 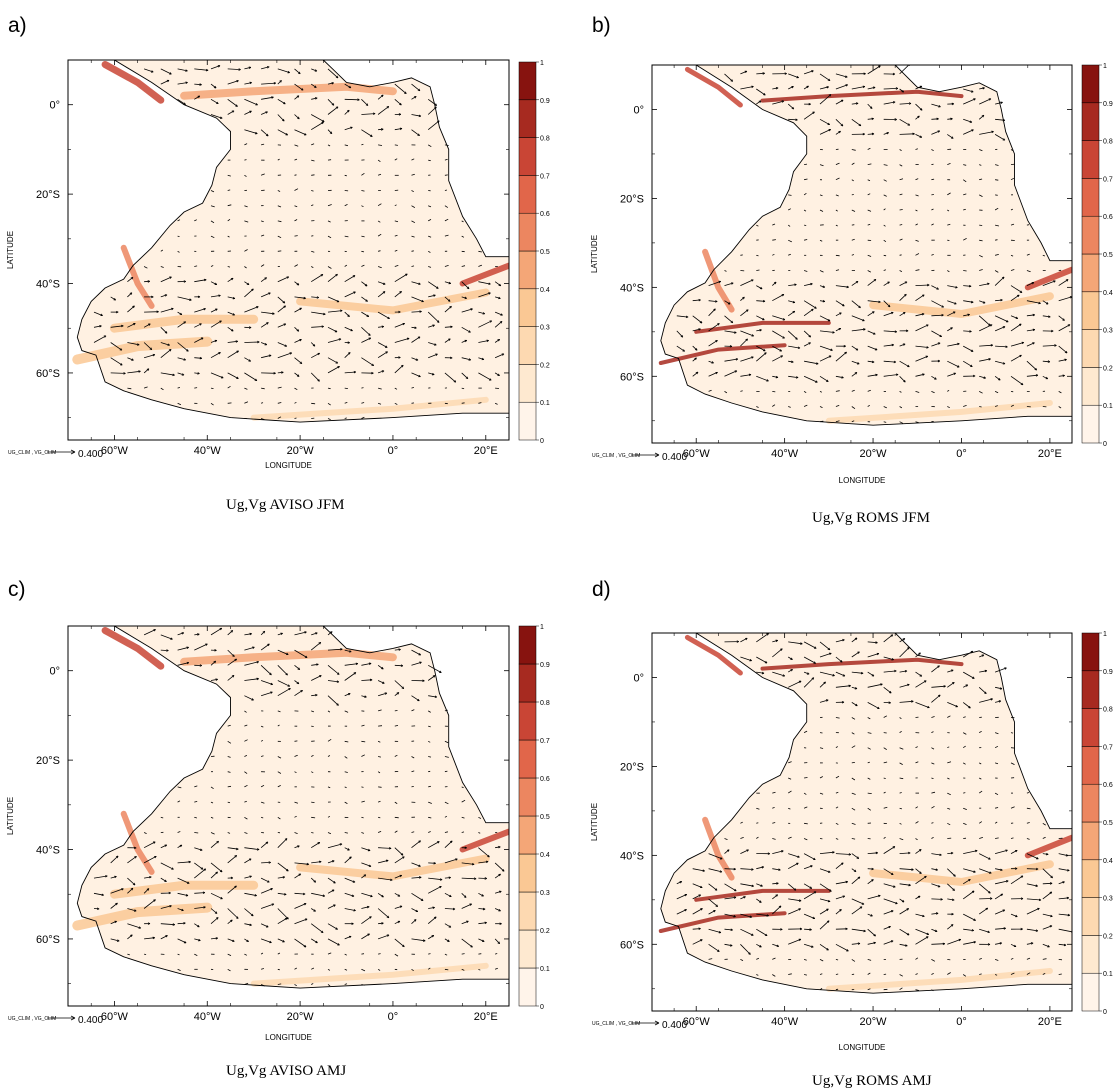 What do you see at coordinates (115, 1017) in the screenshot?
I see `x-tick-label: 60°W` at bounding box center [115, 1017].